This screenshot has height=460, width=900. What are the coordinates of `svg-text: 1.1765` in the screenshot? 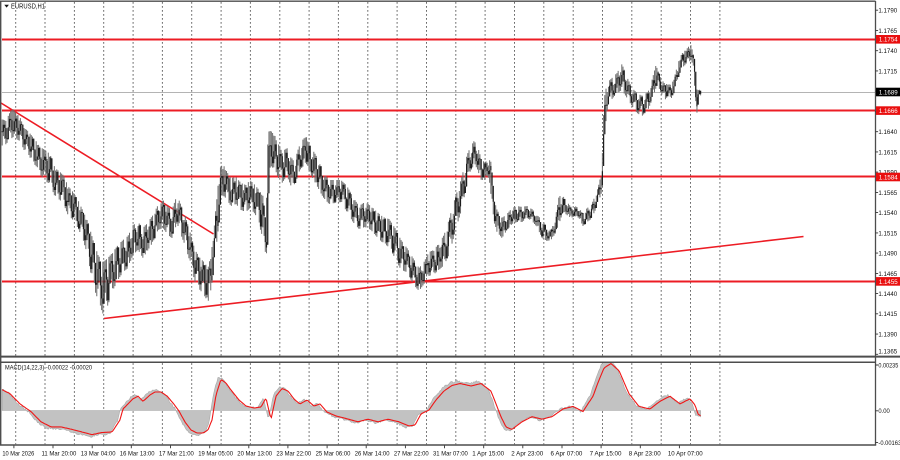 It's located at (887, 31).